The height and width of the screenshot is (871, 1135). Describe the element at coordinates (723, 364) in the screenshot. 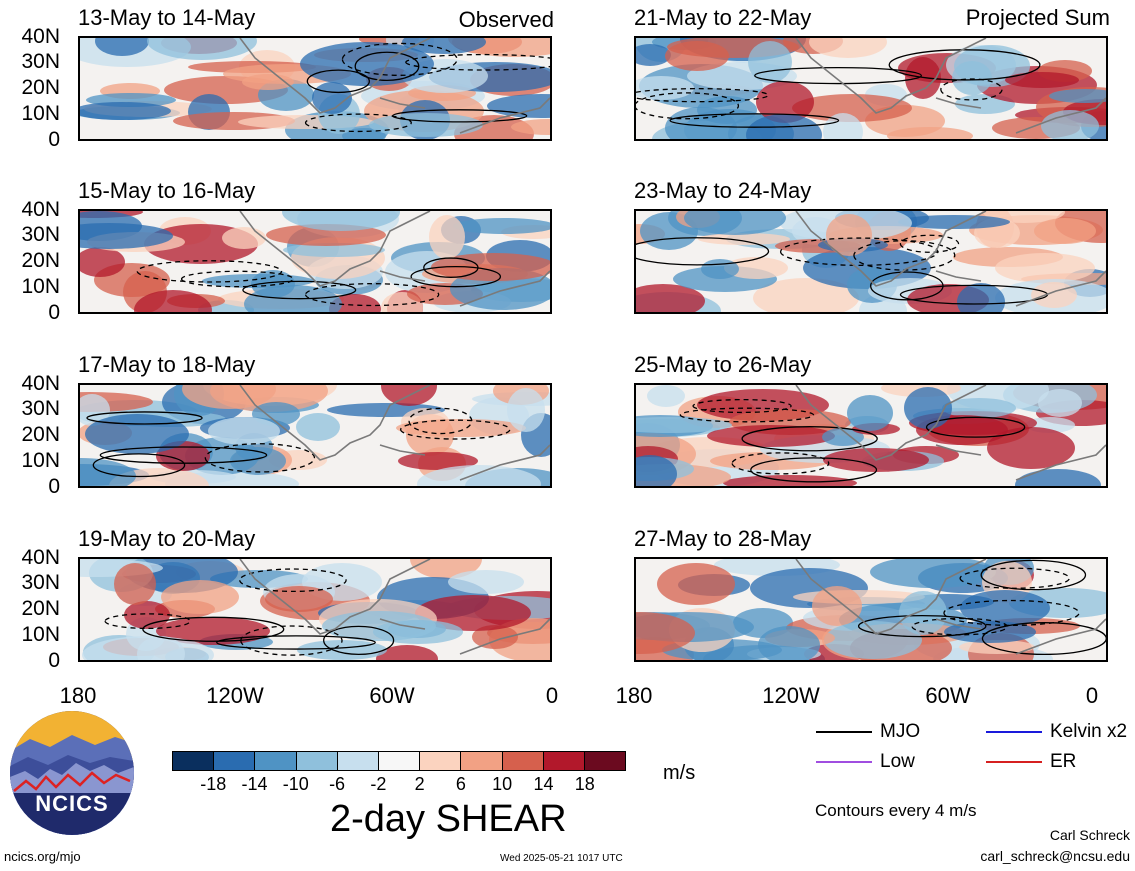

I see `panel-title: 25-May to 26-May` at that location.